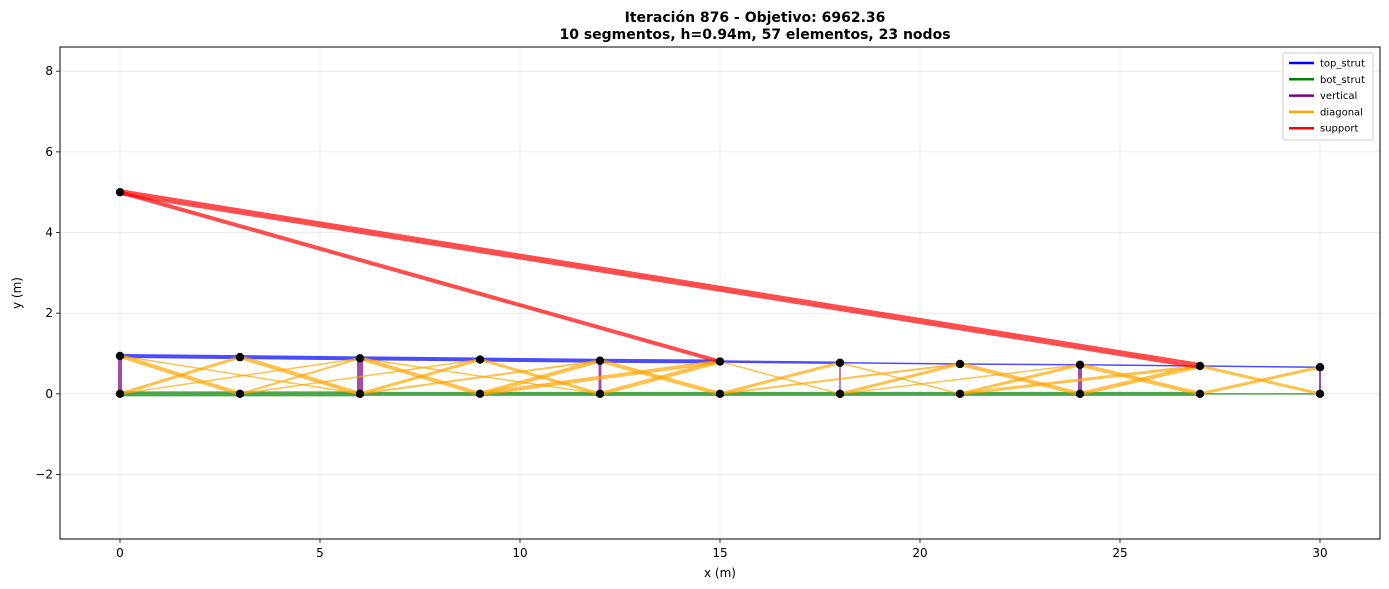 This screenshot has height=589, width=1389. What do you see at coordinates (17, 293) in the screenshot?
I see `y-axis-label: y (m)` at bounding box center [17, 293].